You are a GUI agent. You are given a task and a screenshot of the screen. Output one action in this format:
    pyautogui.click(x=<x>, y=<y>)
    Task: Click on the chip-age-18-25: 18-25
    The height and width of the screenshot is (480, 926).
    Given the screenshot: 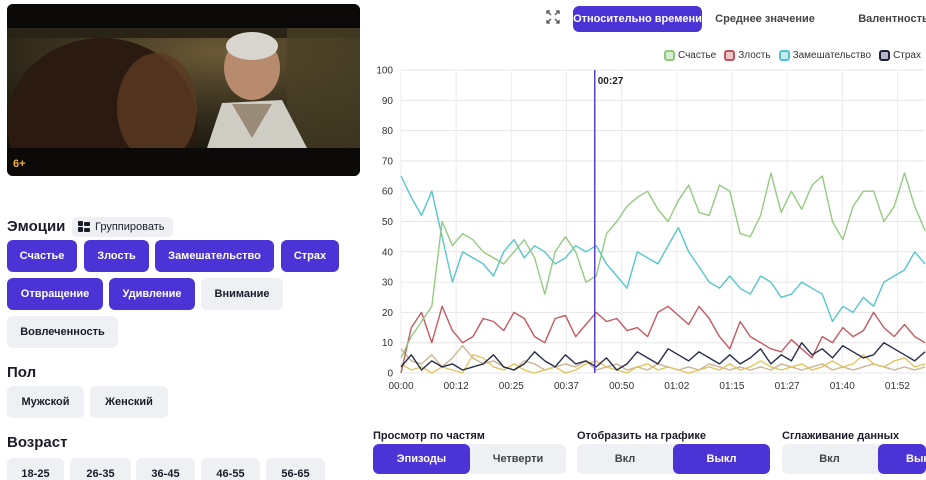 What is the action you would take?
    pyautogui.click(x=35, y=469)
    